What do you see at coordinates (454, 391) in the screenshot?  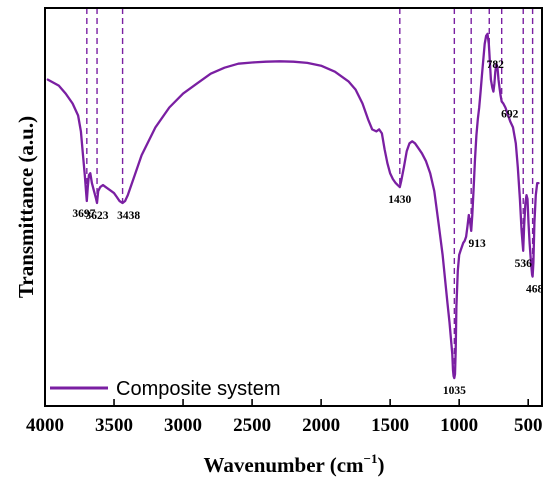 I see `peak-label: 1035` at bounding box center [454, 391].